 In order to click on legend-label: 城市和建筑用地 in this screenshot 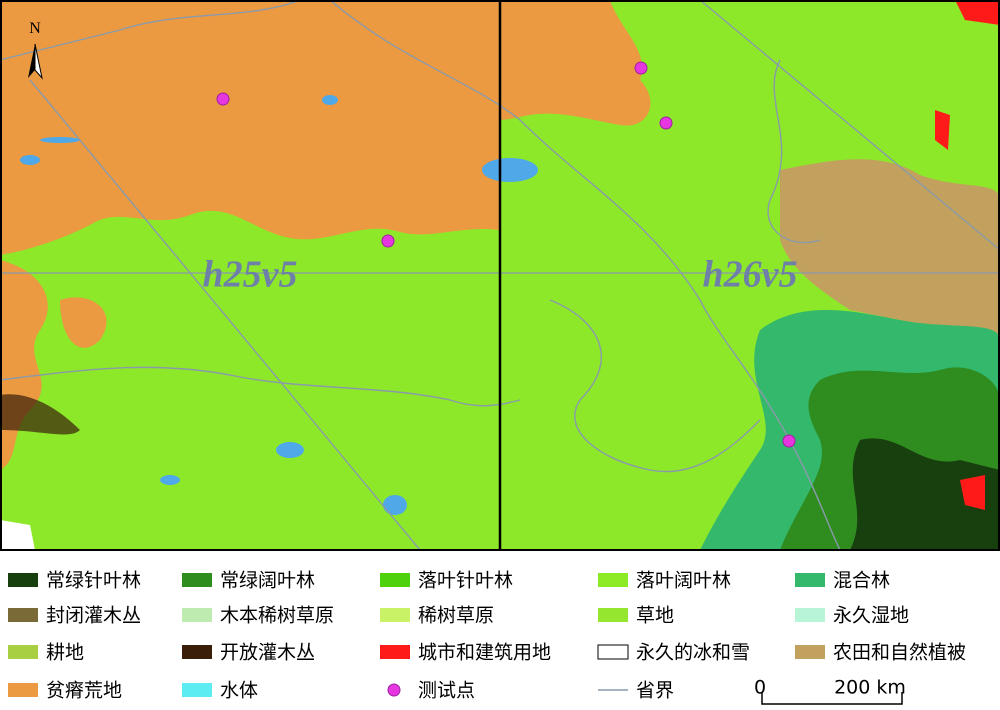, I will do `click(484, 653)`.